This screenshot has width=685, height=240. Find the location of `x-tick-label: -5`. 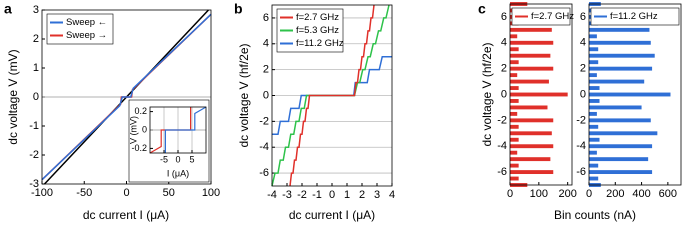

x-tick-label: -5 is located at coordinates (164, 159).